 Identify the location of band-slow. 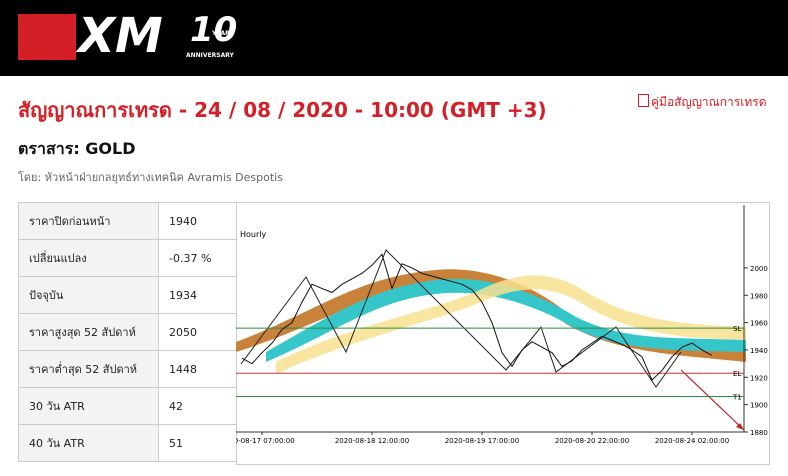
(511, 324).